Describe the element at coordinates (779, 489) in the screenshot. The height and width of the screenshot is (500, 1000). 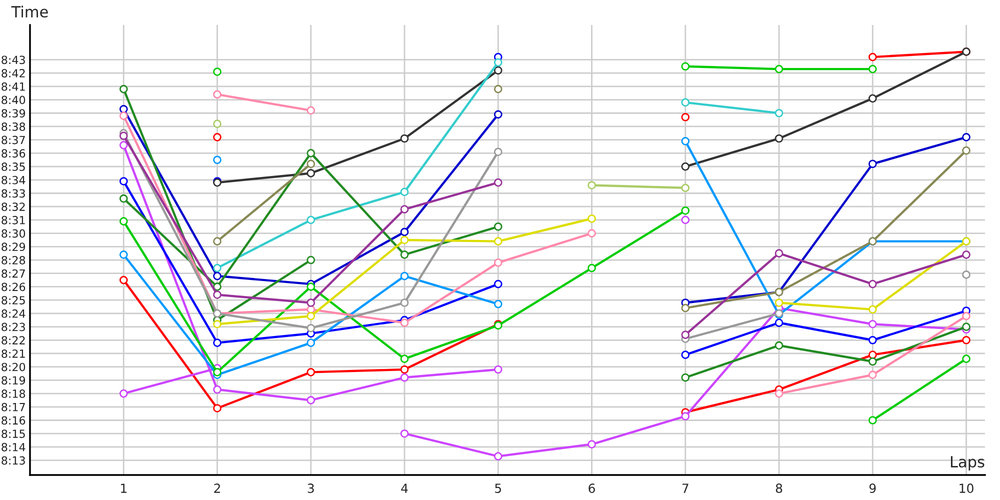
I see `x-tick-label: 8` at that location.